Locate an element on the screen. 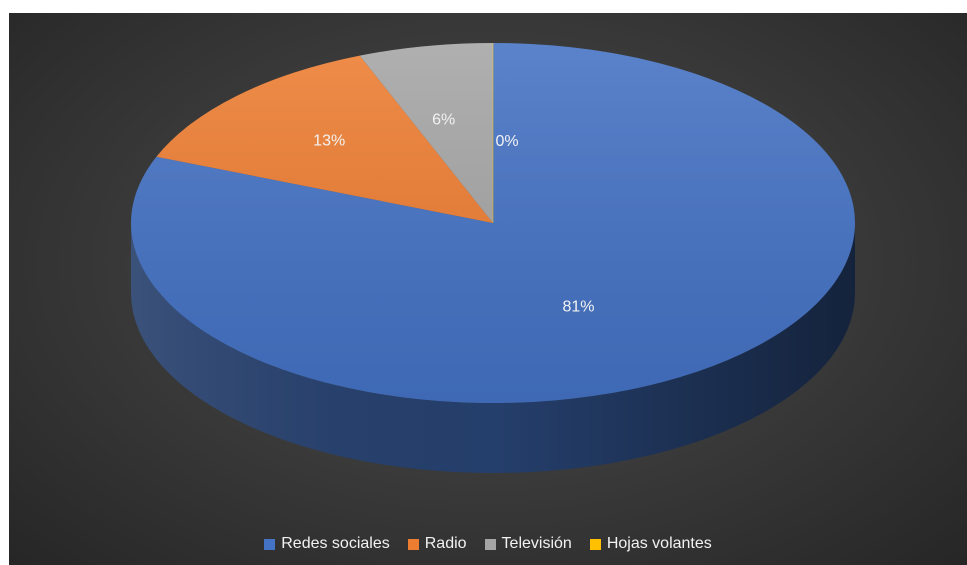  pie-labels: 81% 13% 6% 0% is located at coordinates (453, 214).